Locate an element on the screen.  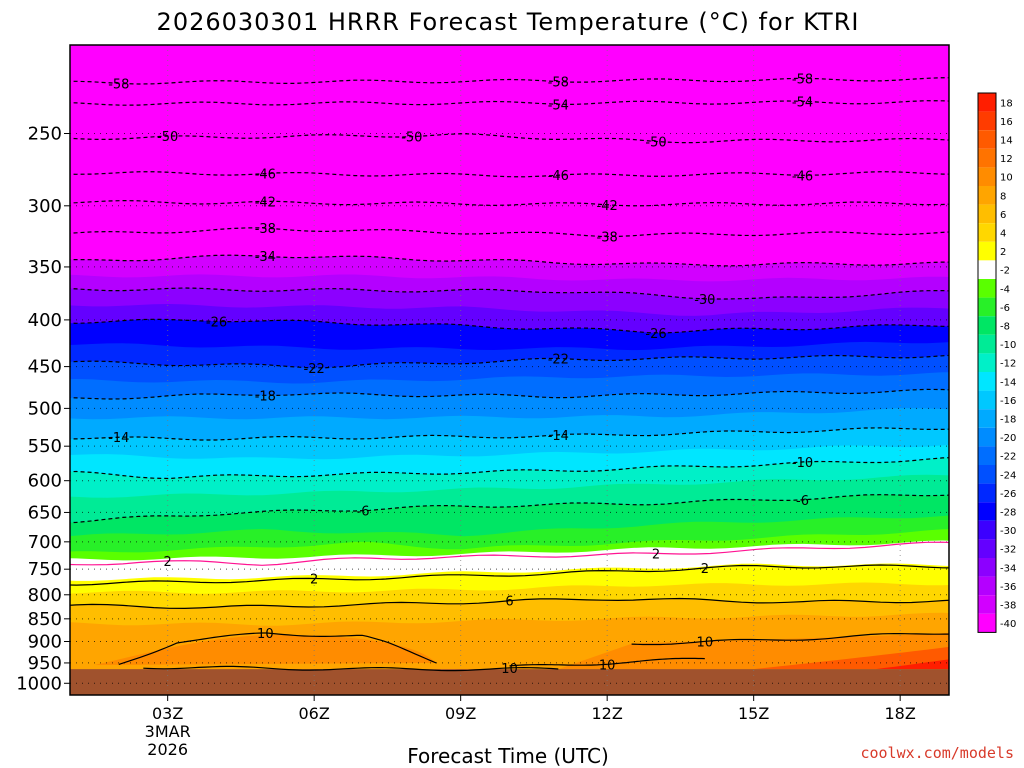
isotherm--26-8 is located at coordinates (509, 326).